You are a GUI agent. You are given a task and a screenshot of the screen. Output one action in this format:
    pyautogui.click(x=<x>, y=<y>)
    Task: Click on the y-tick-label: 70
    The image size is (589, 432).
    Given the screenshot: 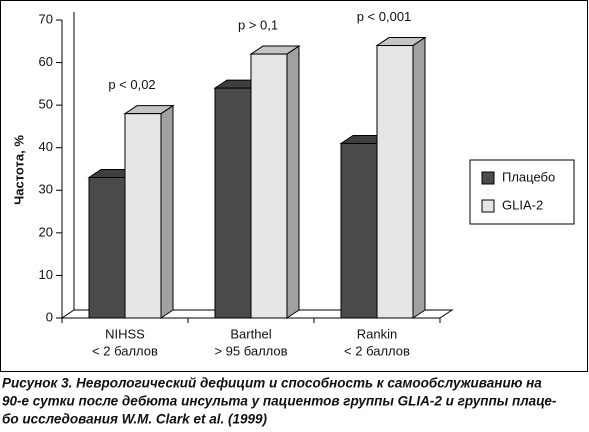 What is the action you would take?
    pyautogui.click(x=46, y=18)
    